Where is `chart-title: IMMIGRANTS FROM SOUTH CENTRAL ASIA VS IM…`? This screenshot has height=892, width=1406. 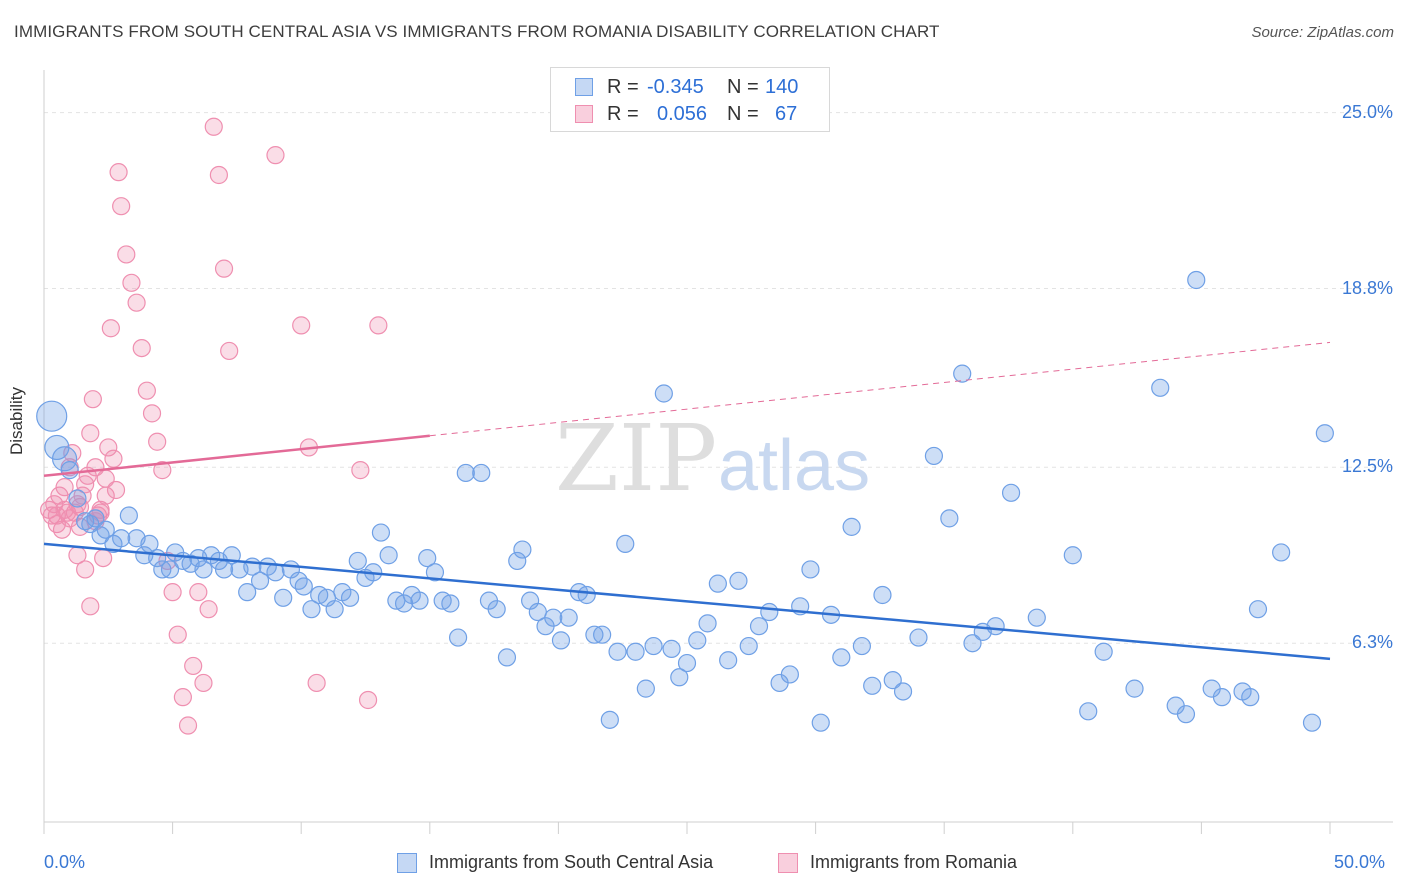 chart-title: IMMIGRANTS FROM SOUTH CENTRAL ASIA VS IM… is located at coordinates (477, 31).